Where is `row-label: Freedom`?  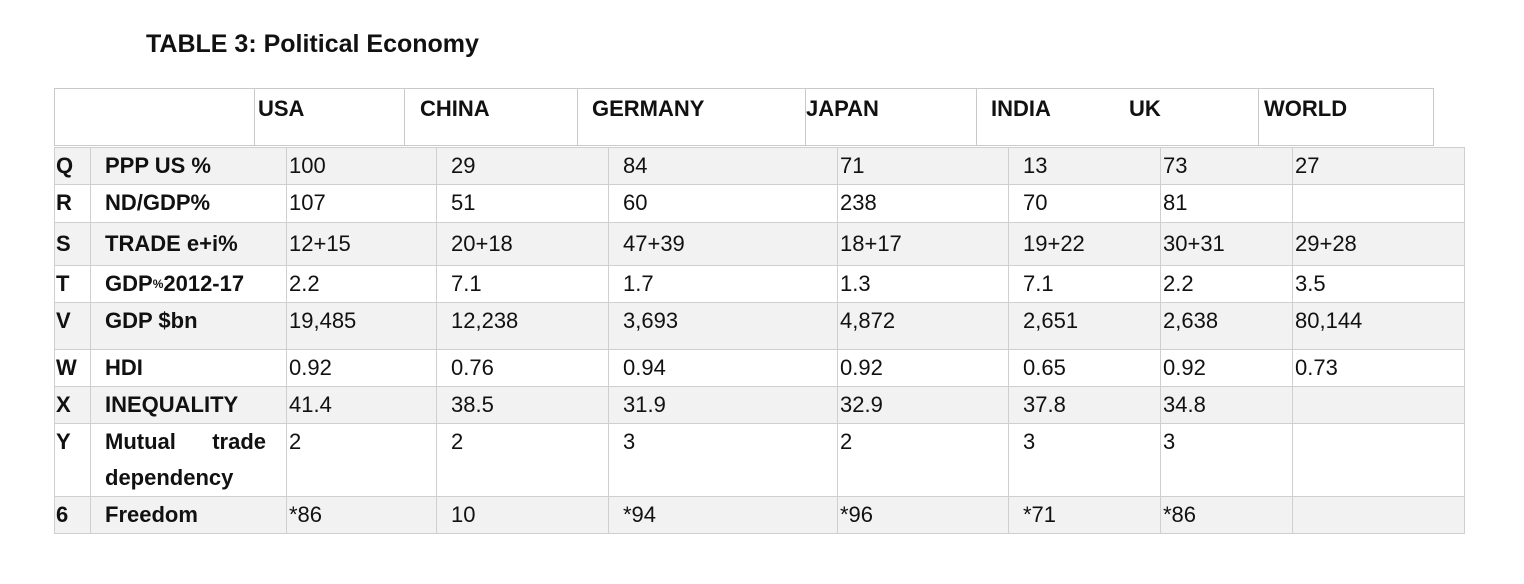
row-label: Freedom is located at coordinates (151, 514).